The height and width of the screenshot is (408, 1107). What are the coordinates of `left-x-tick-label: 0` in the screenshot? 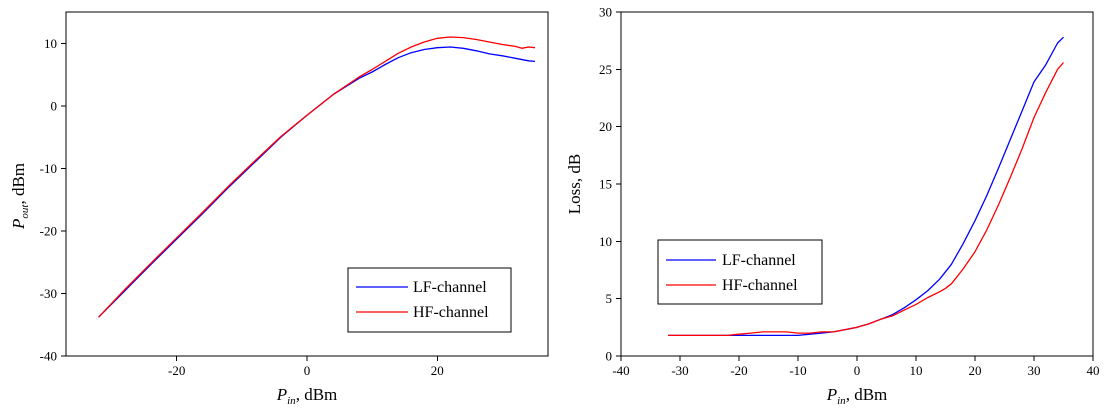 It's located at (307, 370).